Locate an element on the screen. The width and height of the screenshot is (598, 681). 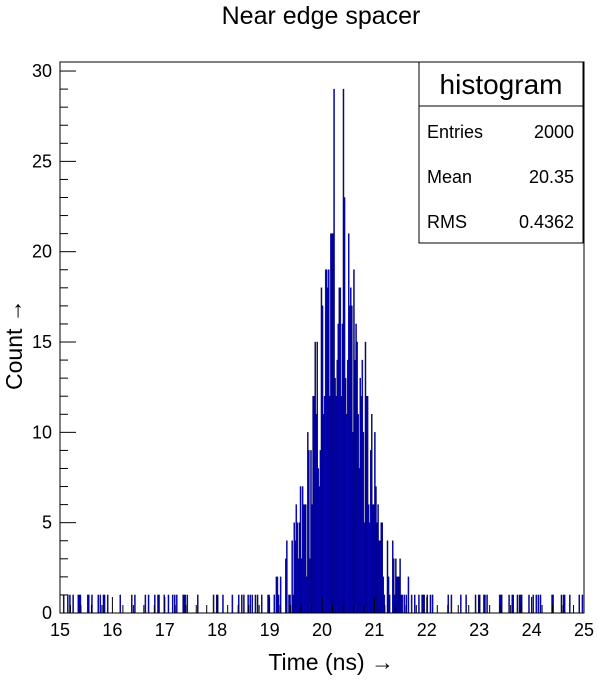
y-tick-label: 5 is located at coordinates (47, 523).